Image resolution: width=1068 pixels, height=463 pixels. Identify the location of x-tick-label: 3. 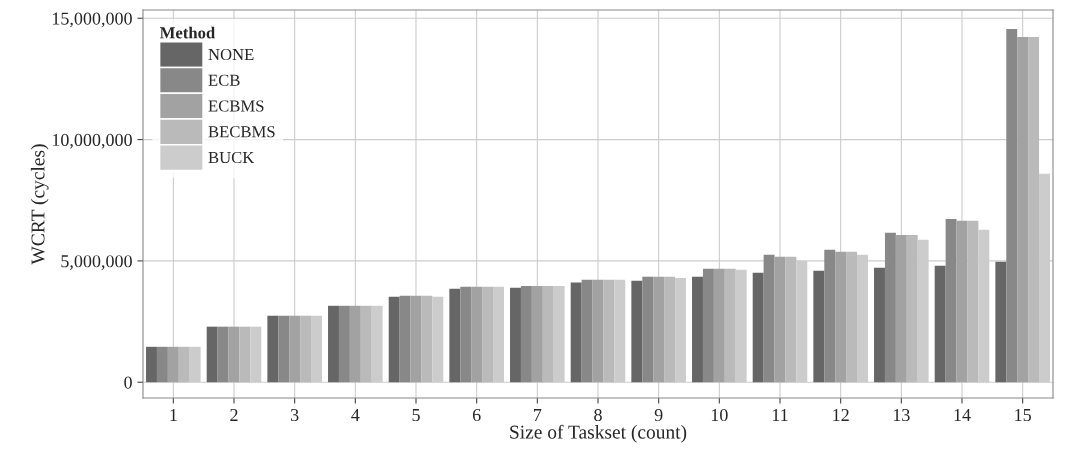
(295, 415).